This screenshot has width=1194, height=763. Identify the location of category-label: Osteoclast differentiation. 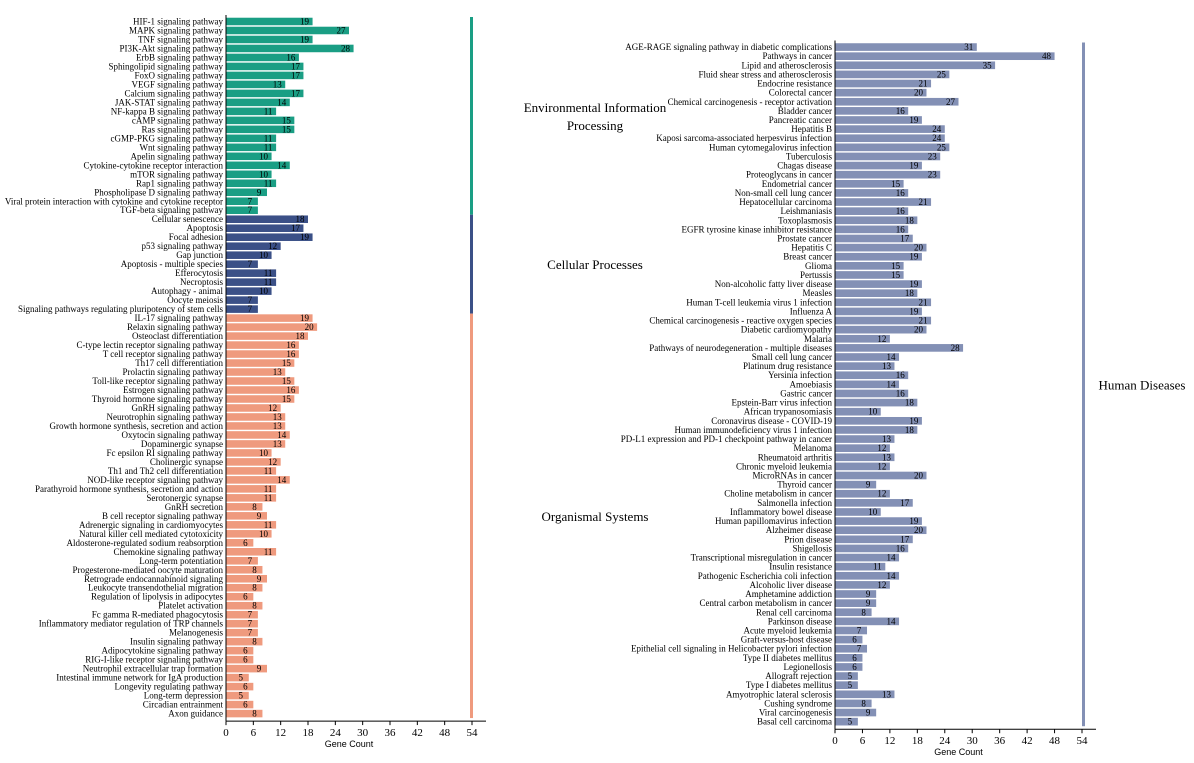
(178, 336).